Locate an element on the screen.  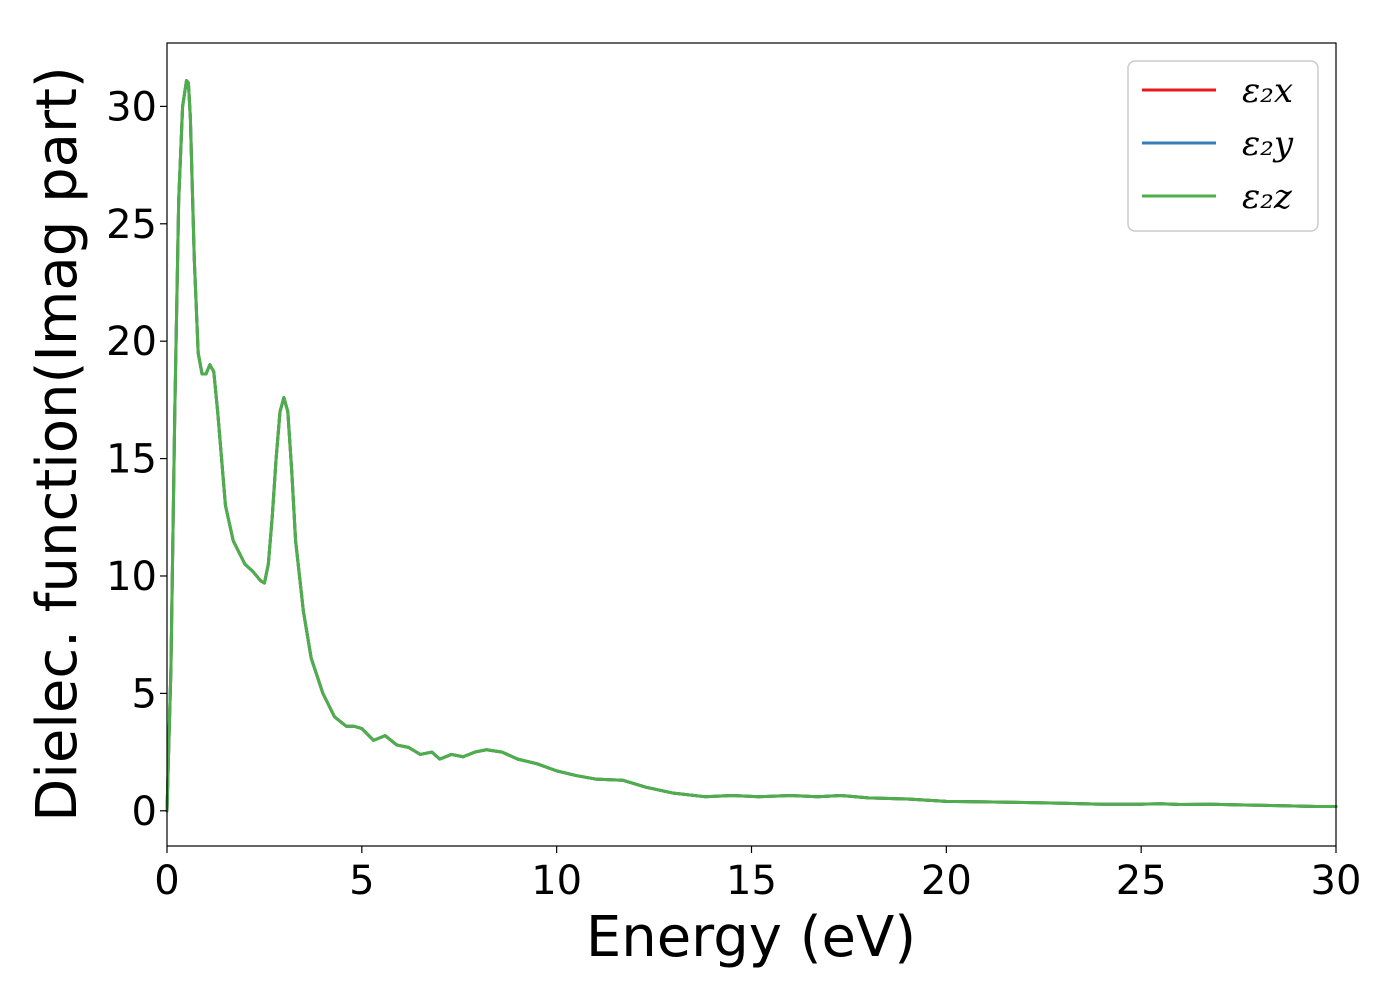
x-axis-ticks: 0 5 10 15 20 25 30 is located at coordinates (757, 875).